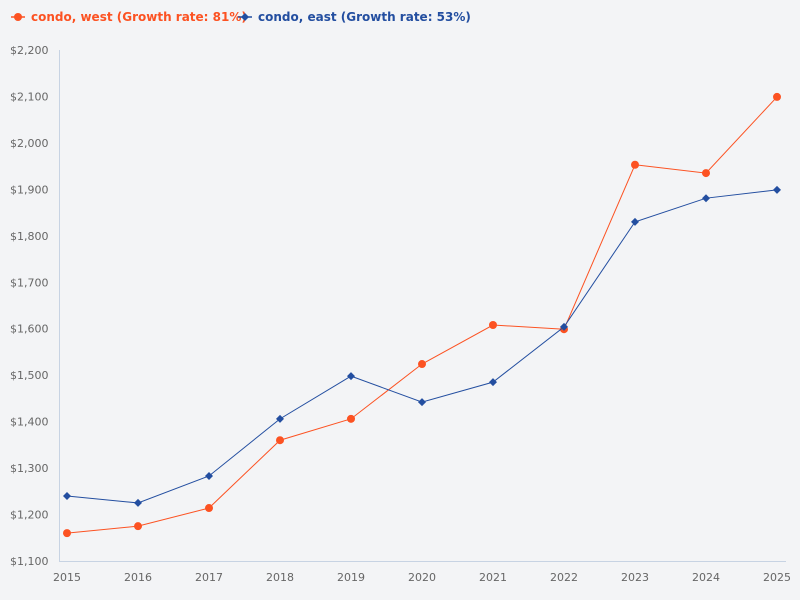  What do you see at coordinates (29, 189) in the screenshot?
I see `y-tick-label: $1,900` at bounding box center [29, 189].